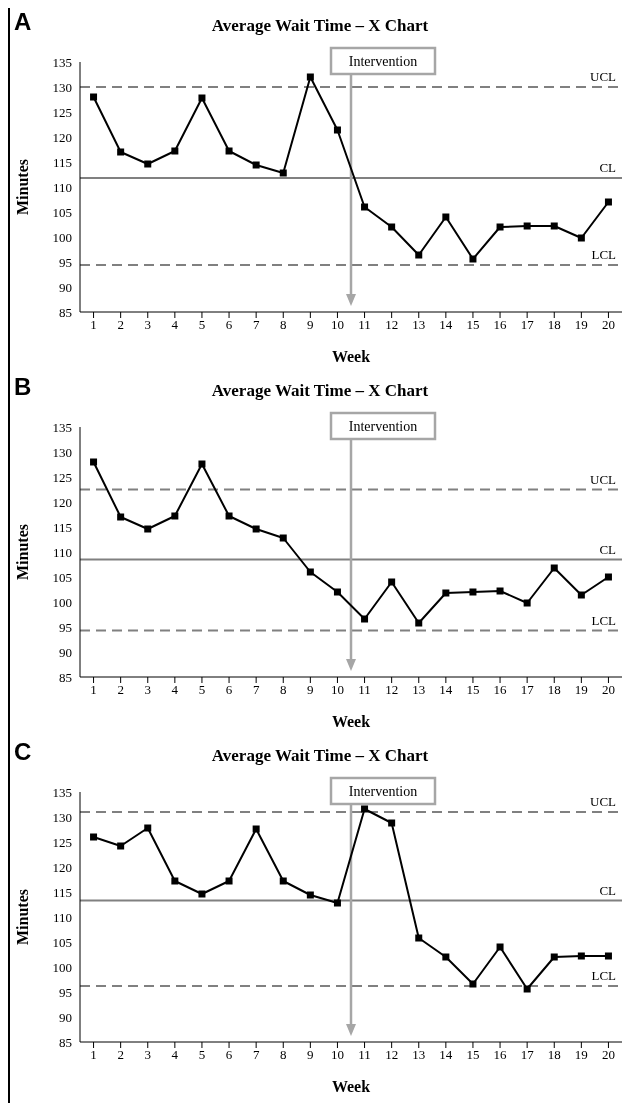 This screenshot has width=642, height=1120. I want to click on ref-line-label: Intervention, so click(383, 426).